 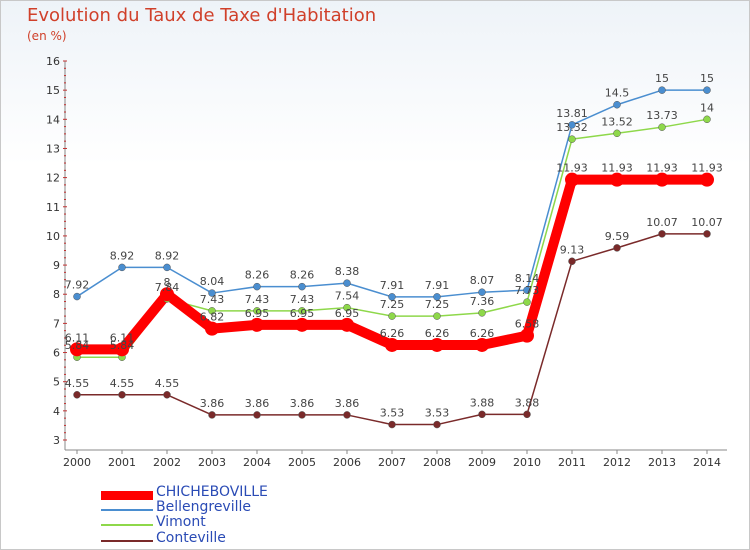 I want to click on x-tick-label: 2005, so click(x=302, y=462).